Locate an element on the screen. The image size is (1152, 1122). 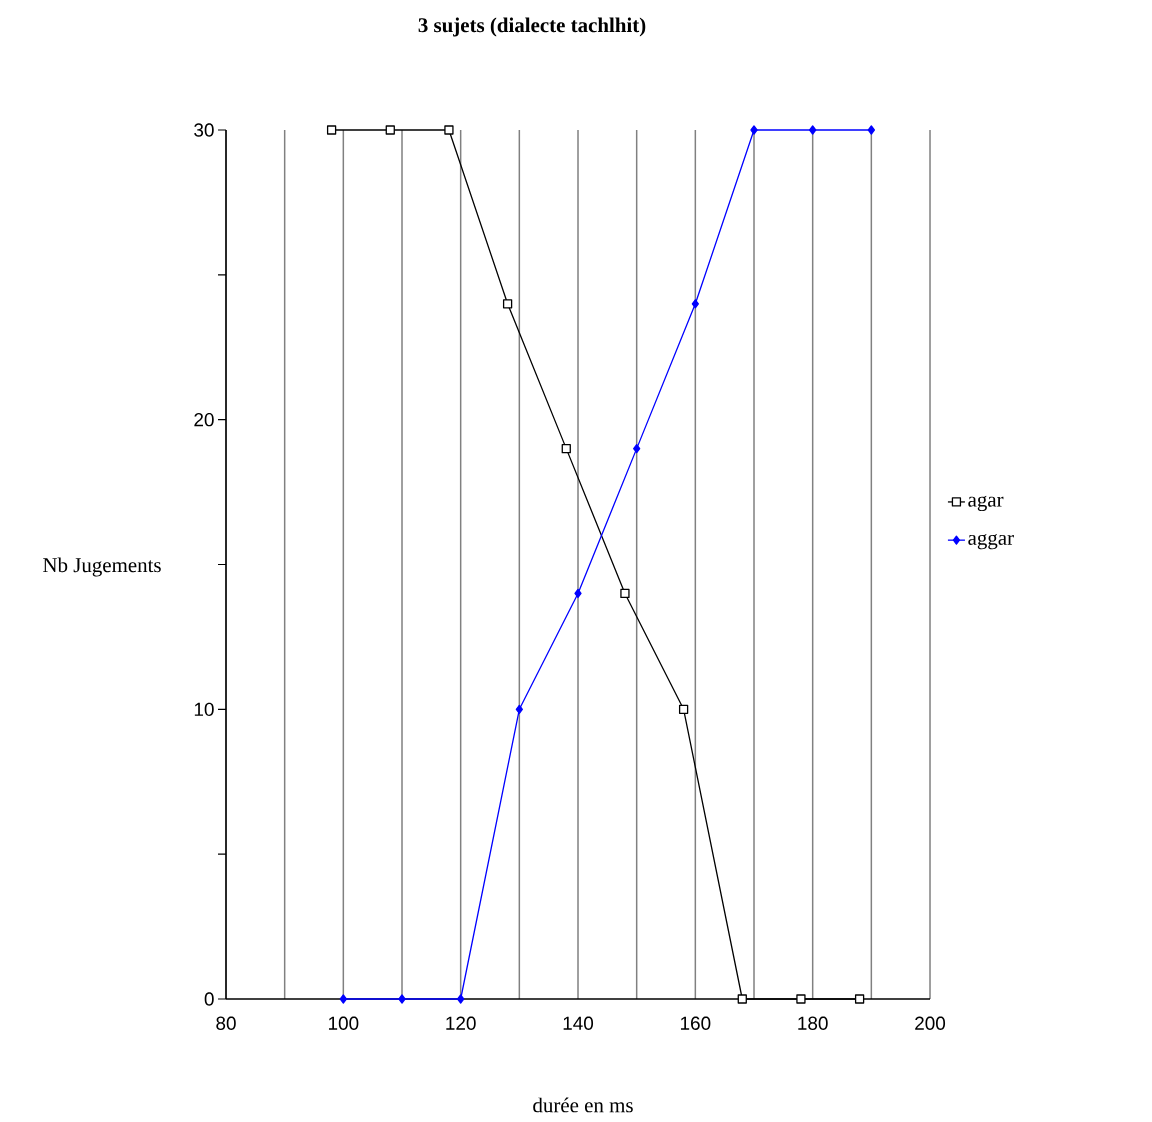
y-tick-label: 0 is located at coordinates (209, 999).